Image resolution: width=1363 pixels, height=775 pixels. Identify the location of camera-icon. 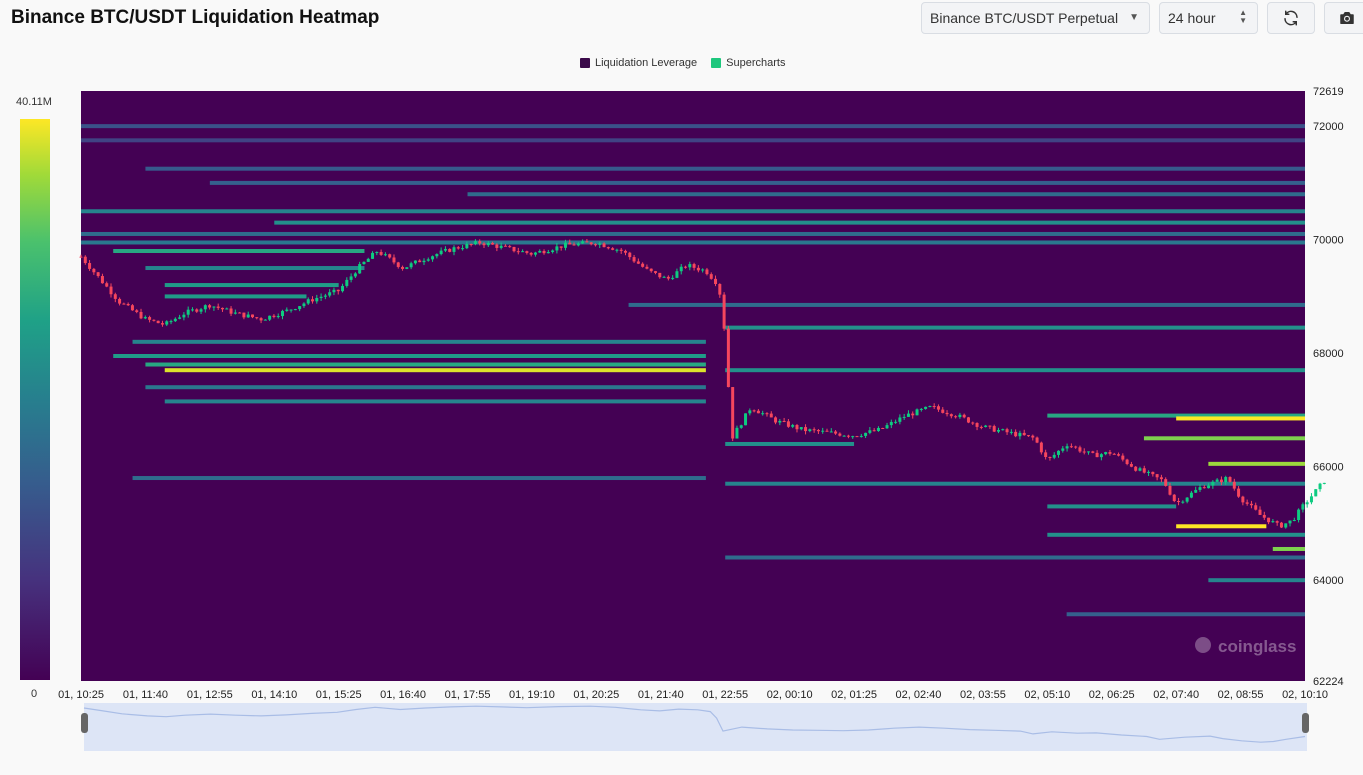
(1346, 18).